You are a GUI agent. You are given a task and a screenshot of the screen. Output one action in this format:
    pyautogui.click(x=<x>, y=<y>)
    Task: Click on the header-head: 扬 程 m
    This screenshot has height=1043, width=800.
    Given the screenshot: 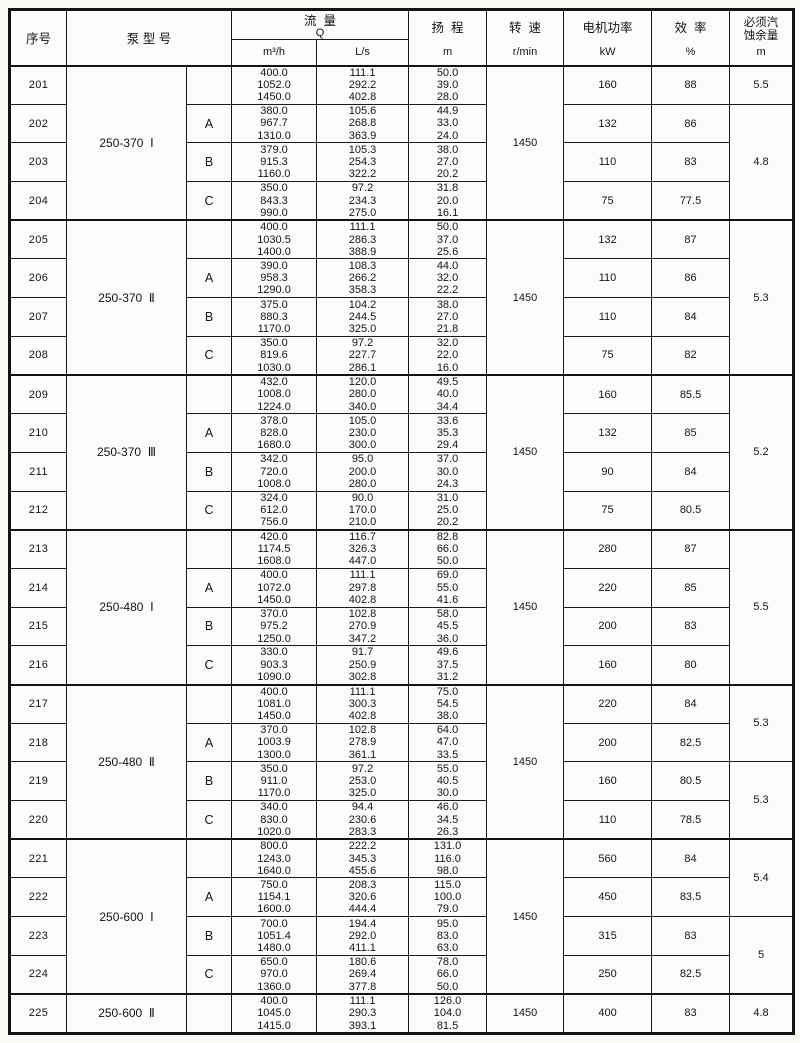 What is the action you would take?
    pyautogui.click(x=448, y=37)
    